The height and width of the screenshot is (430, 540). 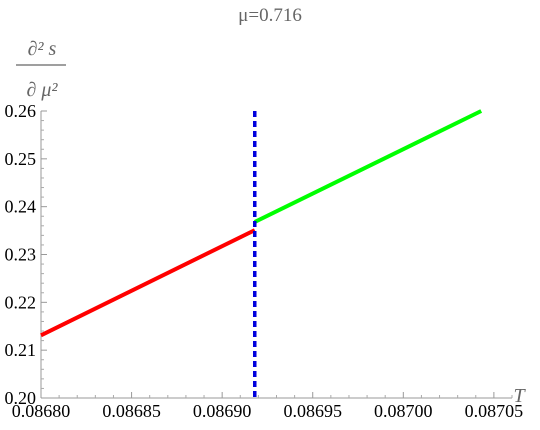 I want to click on x-axis-label: T, so click(x=519, y=396).